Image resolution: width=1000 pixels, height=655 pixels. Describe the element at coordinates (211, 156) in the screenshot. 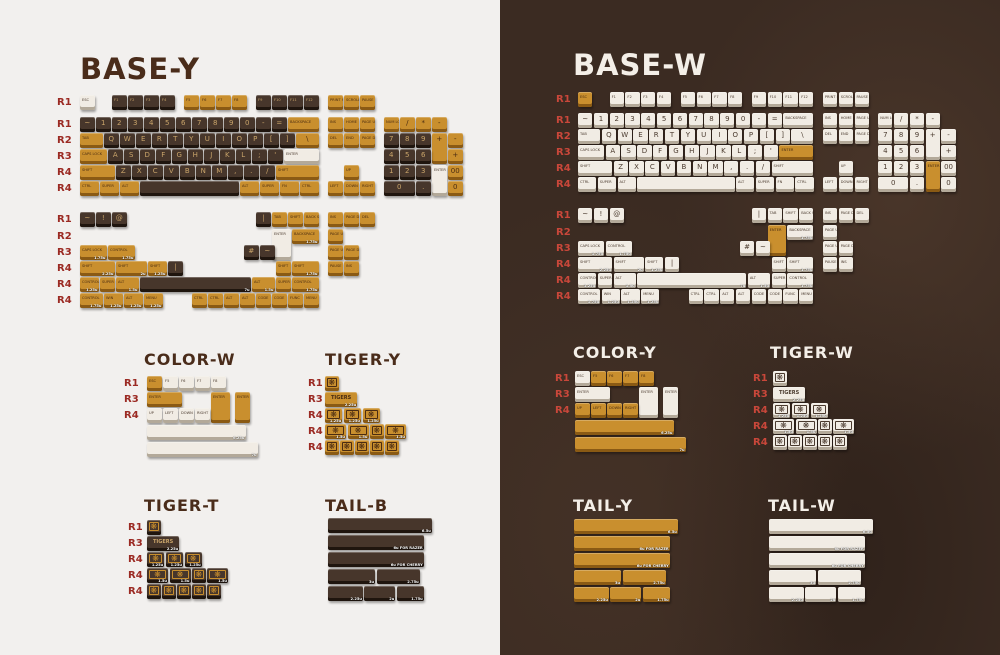

I see `keycap: J` at that location.